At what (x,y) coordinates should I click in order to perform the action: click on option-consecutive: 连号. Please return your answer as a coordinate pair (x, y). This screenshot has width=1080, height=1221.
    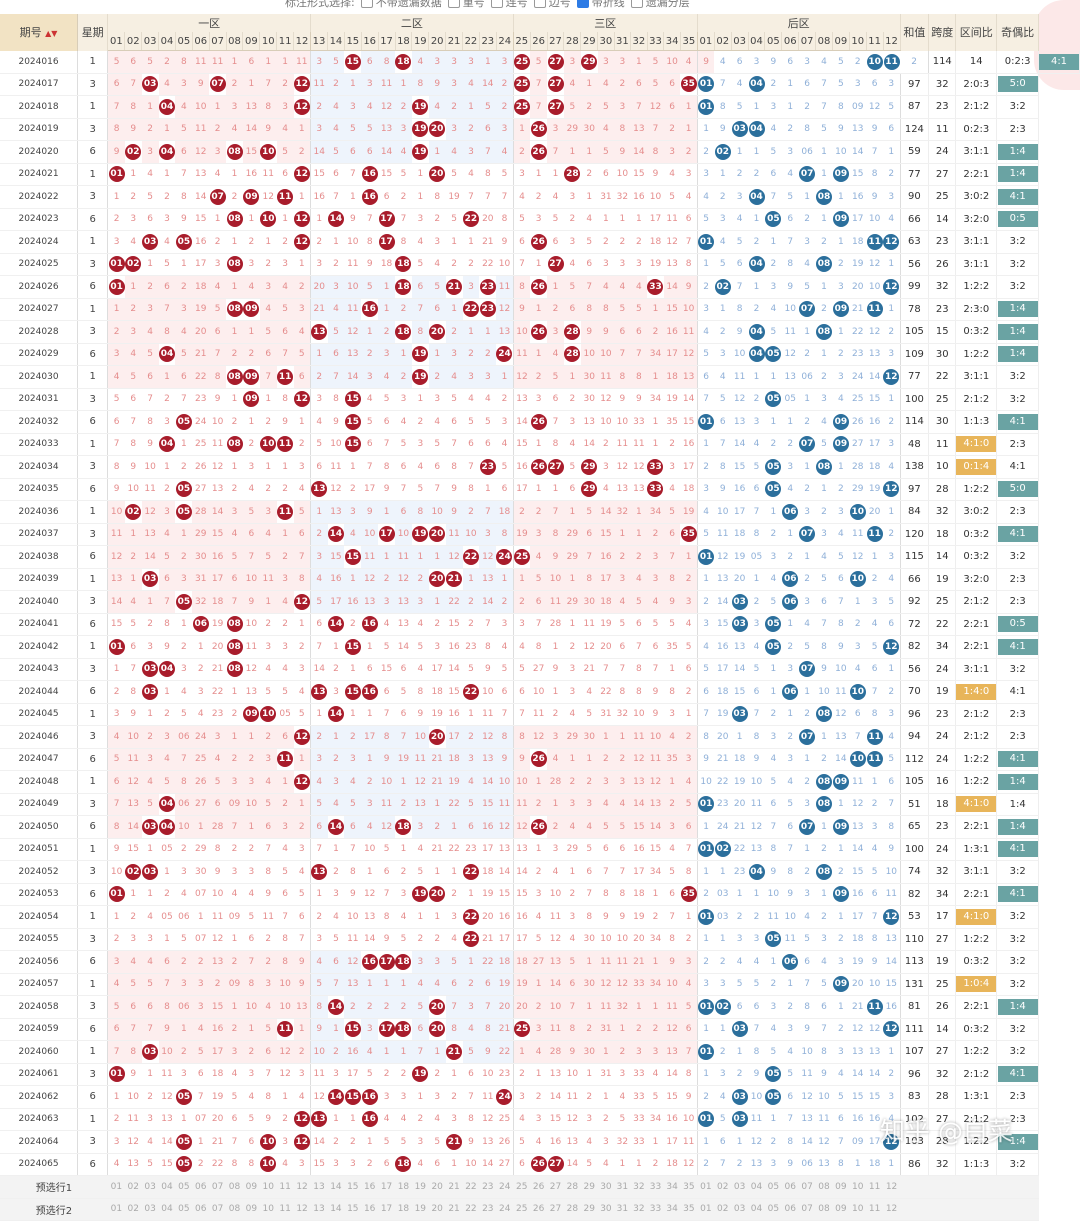
    Looking at the image, I should click on (509, 5).